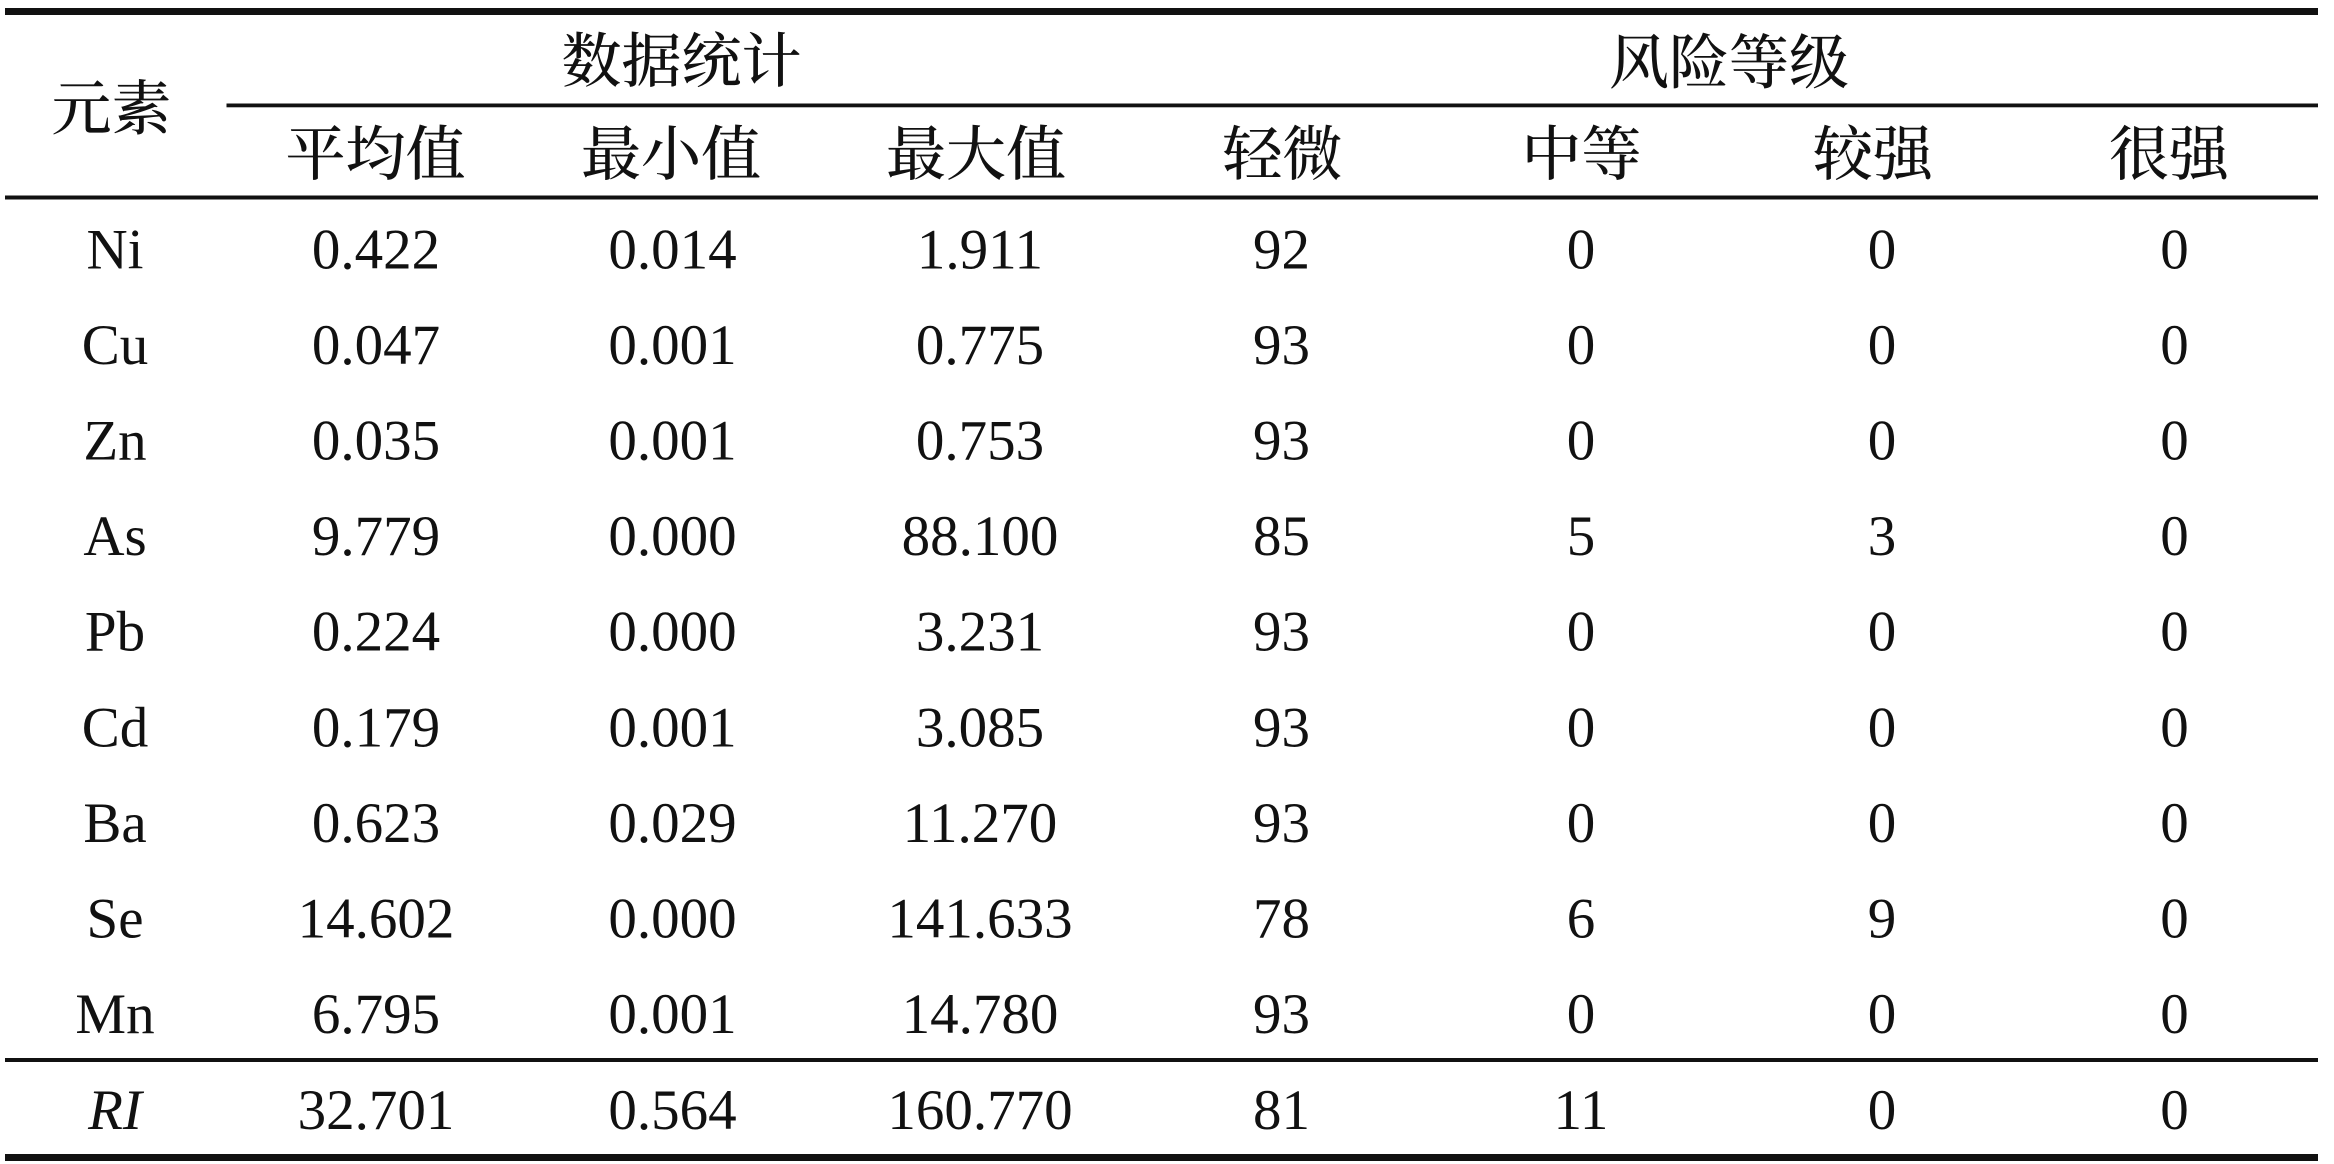 The image size is (2334, 1164). What do you see at coordinates (115, 727) in the screenshot?
I see `svg-text: Cd` at bounding box center [115, 727].